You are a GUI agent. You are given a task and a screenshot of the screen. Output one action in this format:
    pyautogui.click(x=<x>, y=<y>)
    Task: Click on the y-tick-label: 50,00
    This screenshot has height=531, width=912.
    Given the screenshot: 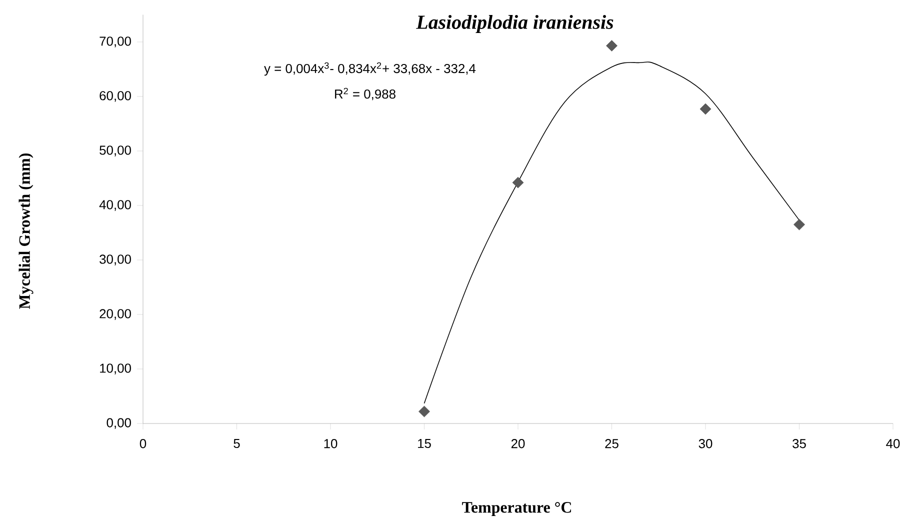 What is the action you would take?
    pyautogui.click(x=115, y=151)
    